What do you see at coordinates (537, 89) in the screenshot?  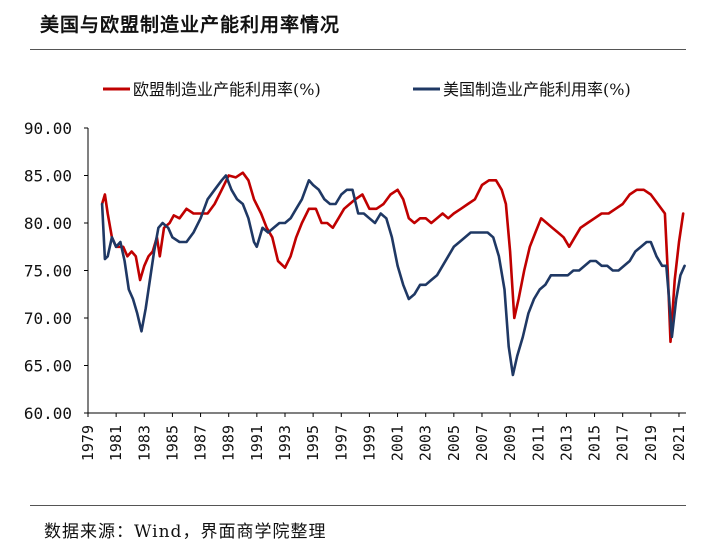 I see `legend-label-us: 美国制造业产能利用率(%)` at bounding box center [537, 89].